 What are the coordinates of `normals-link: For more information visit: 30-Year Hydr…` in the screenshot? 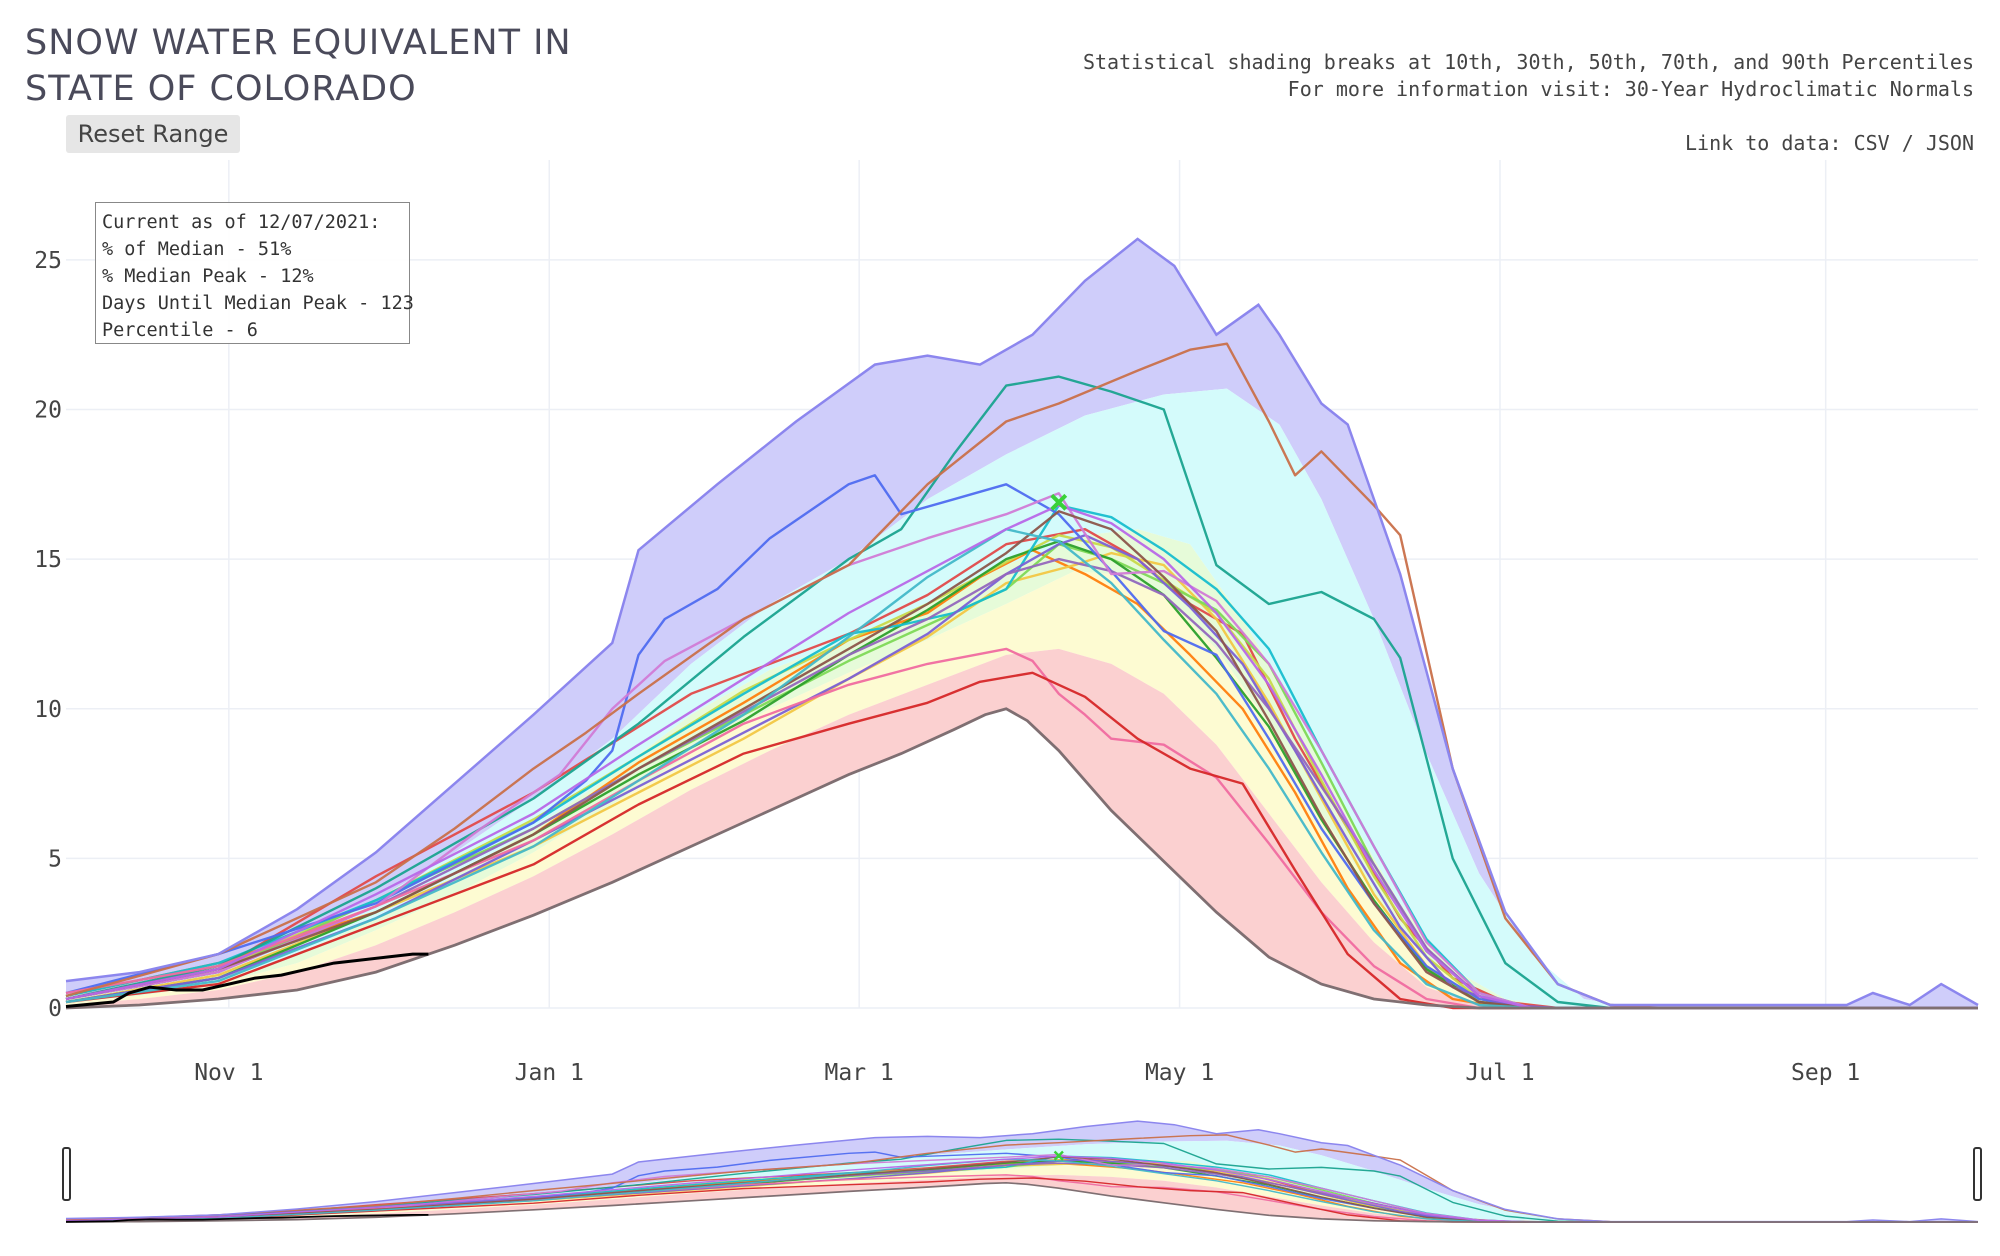 It's located at (1630, 89).